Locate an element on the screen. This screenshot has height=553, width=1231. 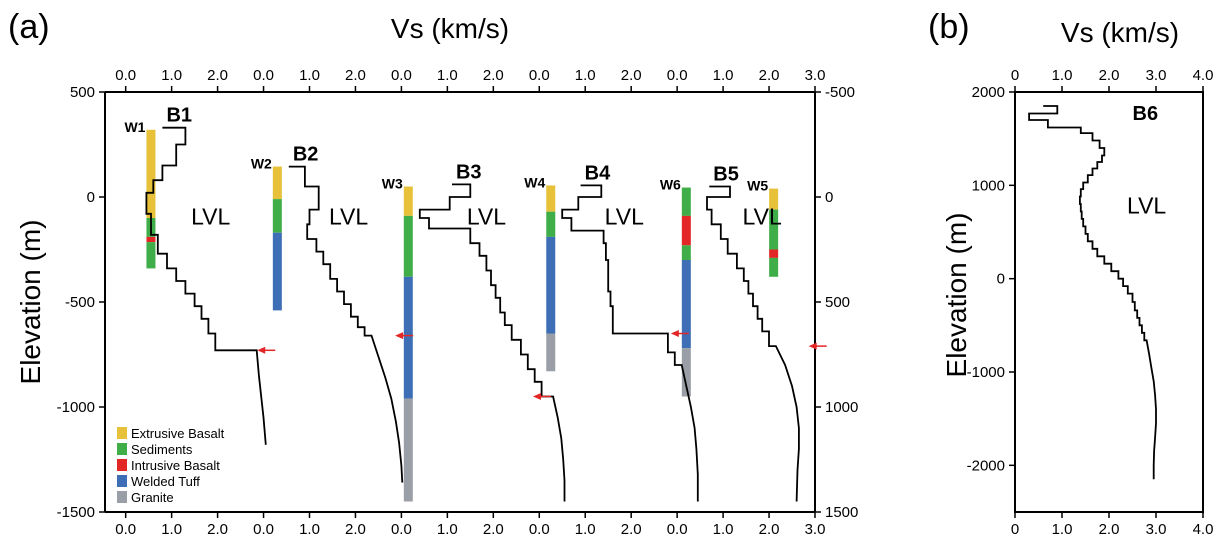
plot-frame is located at coordinates (1109, 302).